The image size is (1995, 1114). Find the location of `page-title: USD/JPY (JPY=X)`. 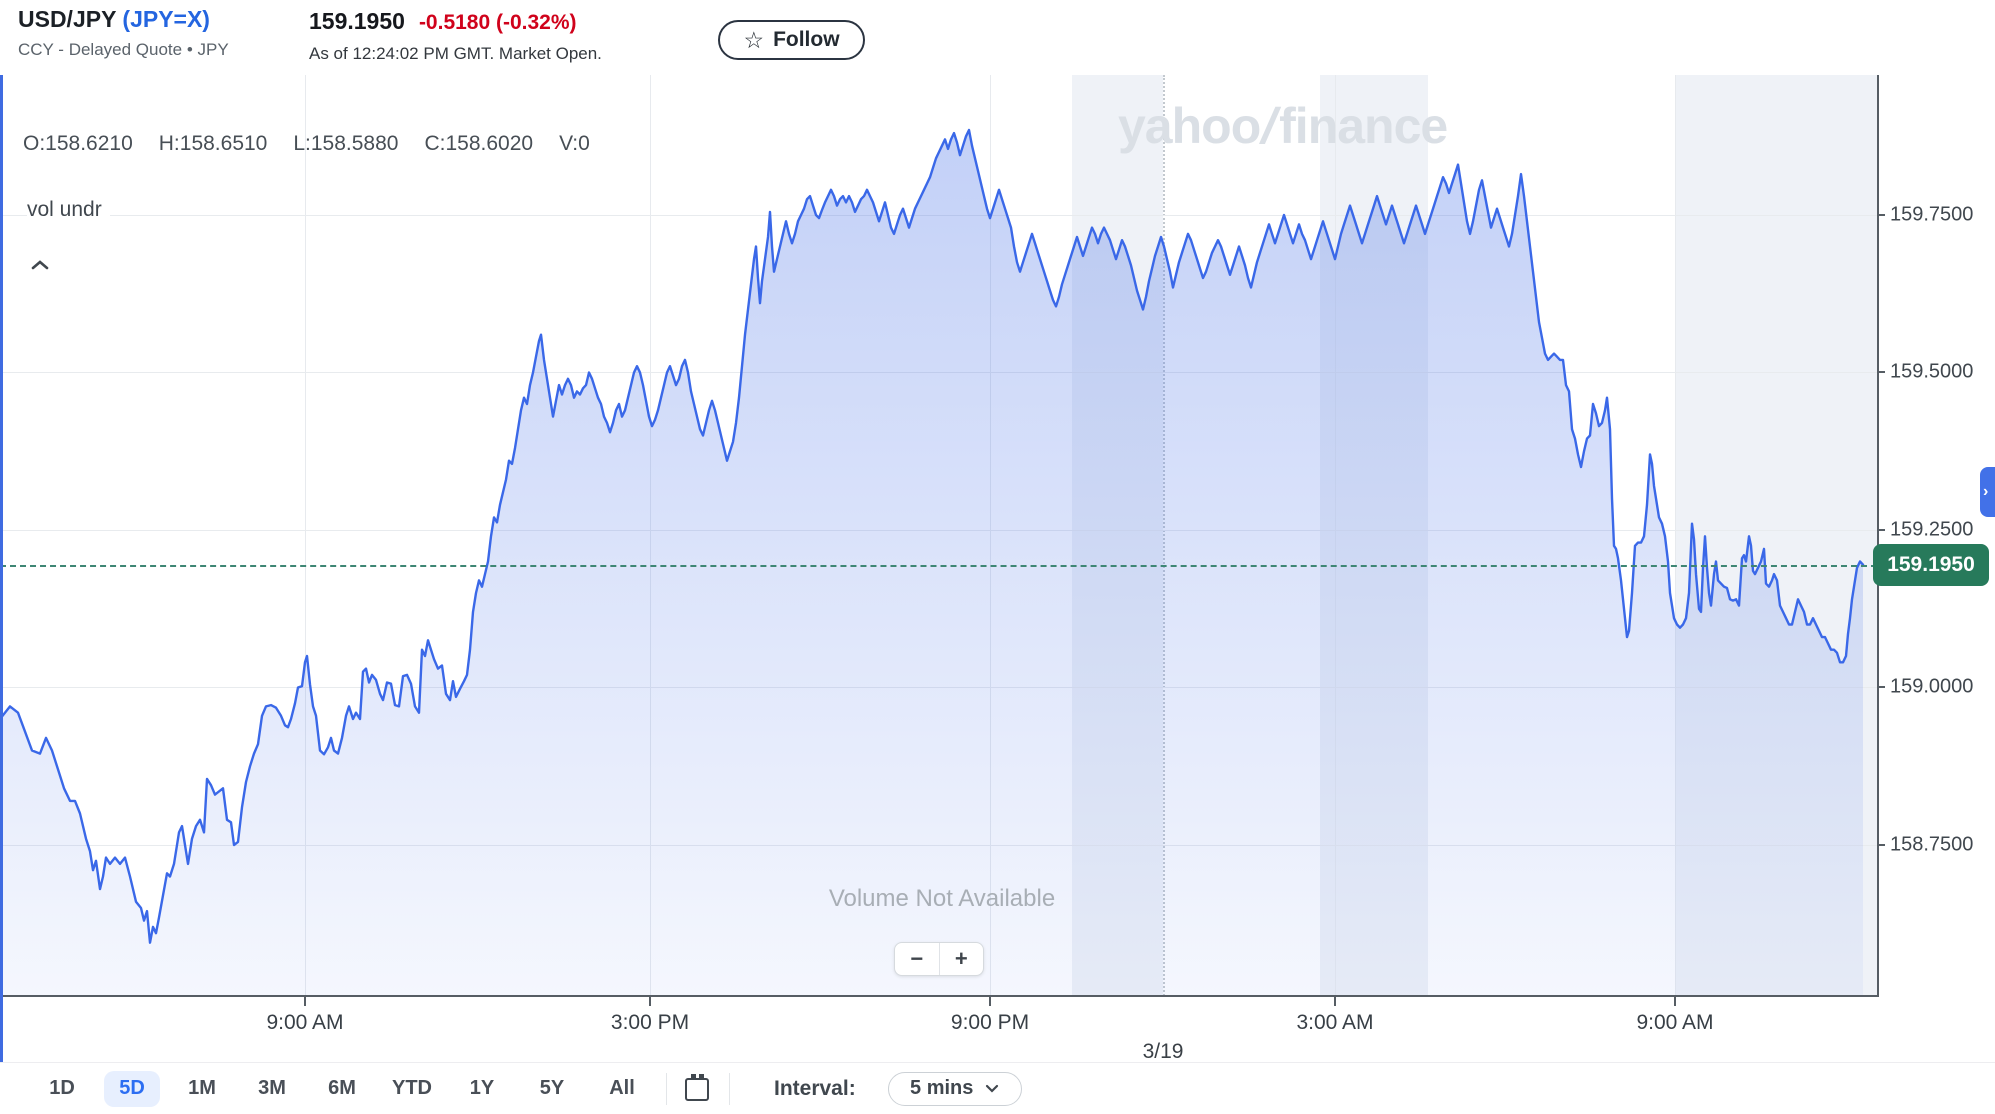

page-title: USD/JPY (JPY=X) is located at coordinates (114, 19).